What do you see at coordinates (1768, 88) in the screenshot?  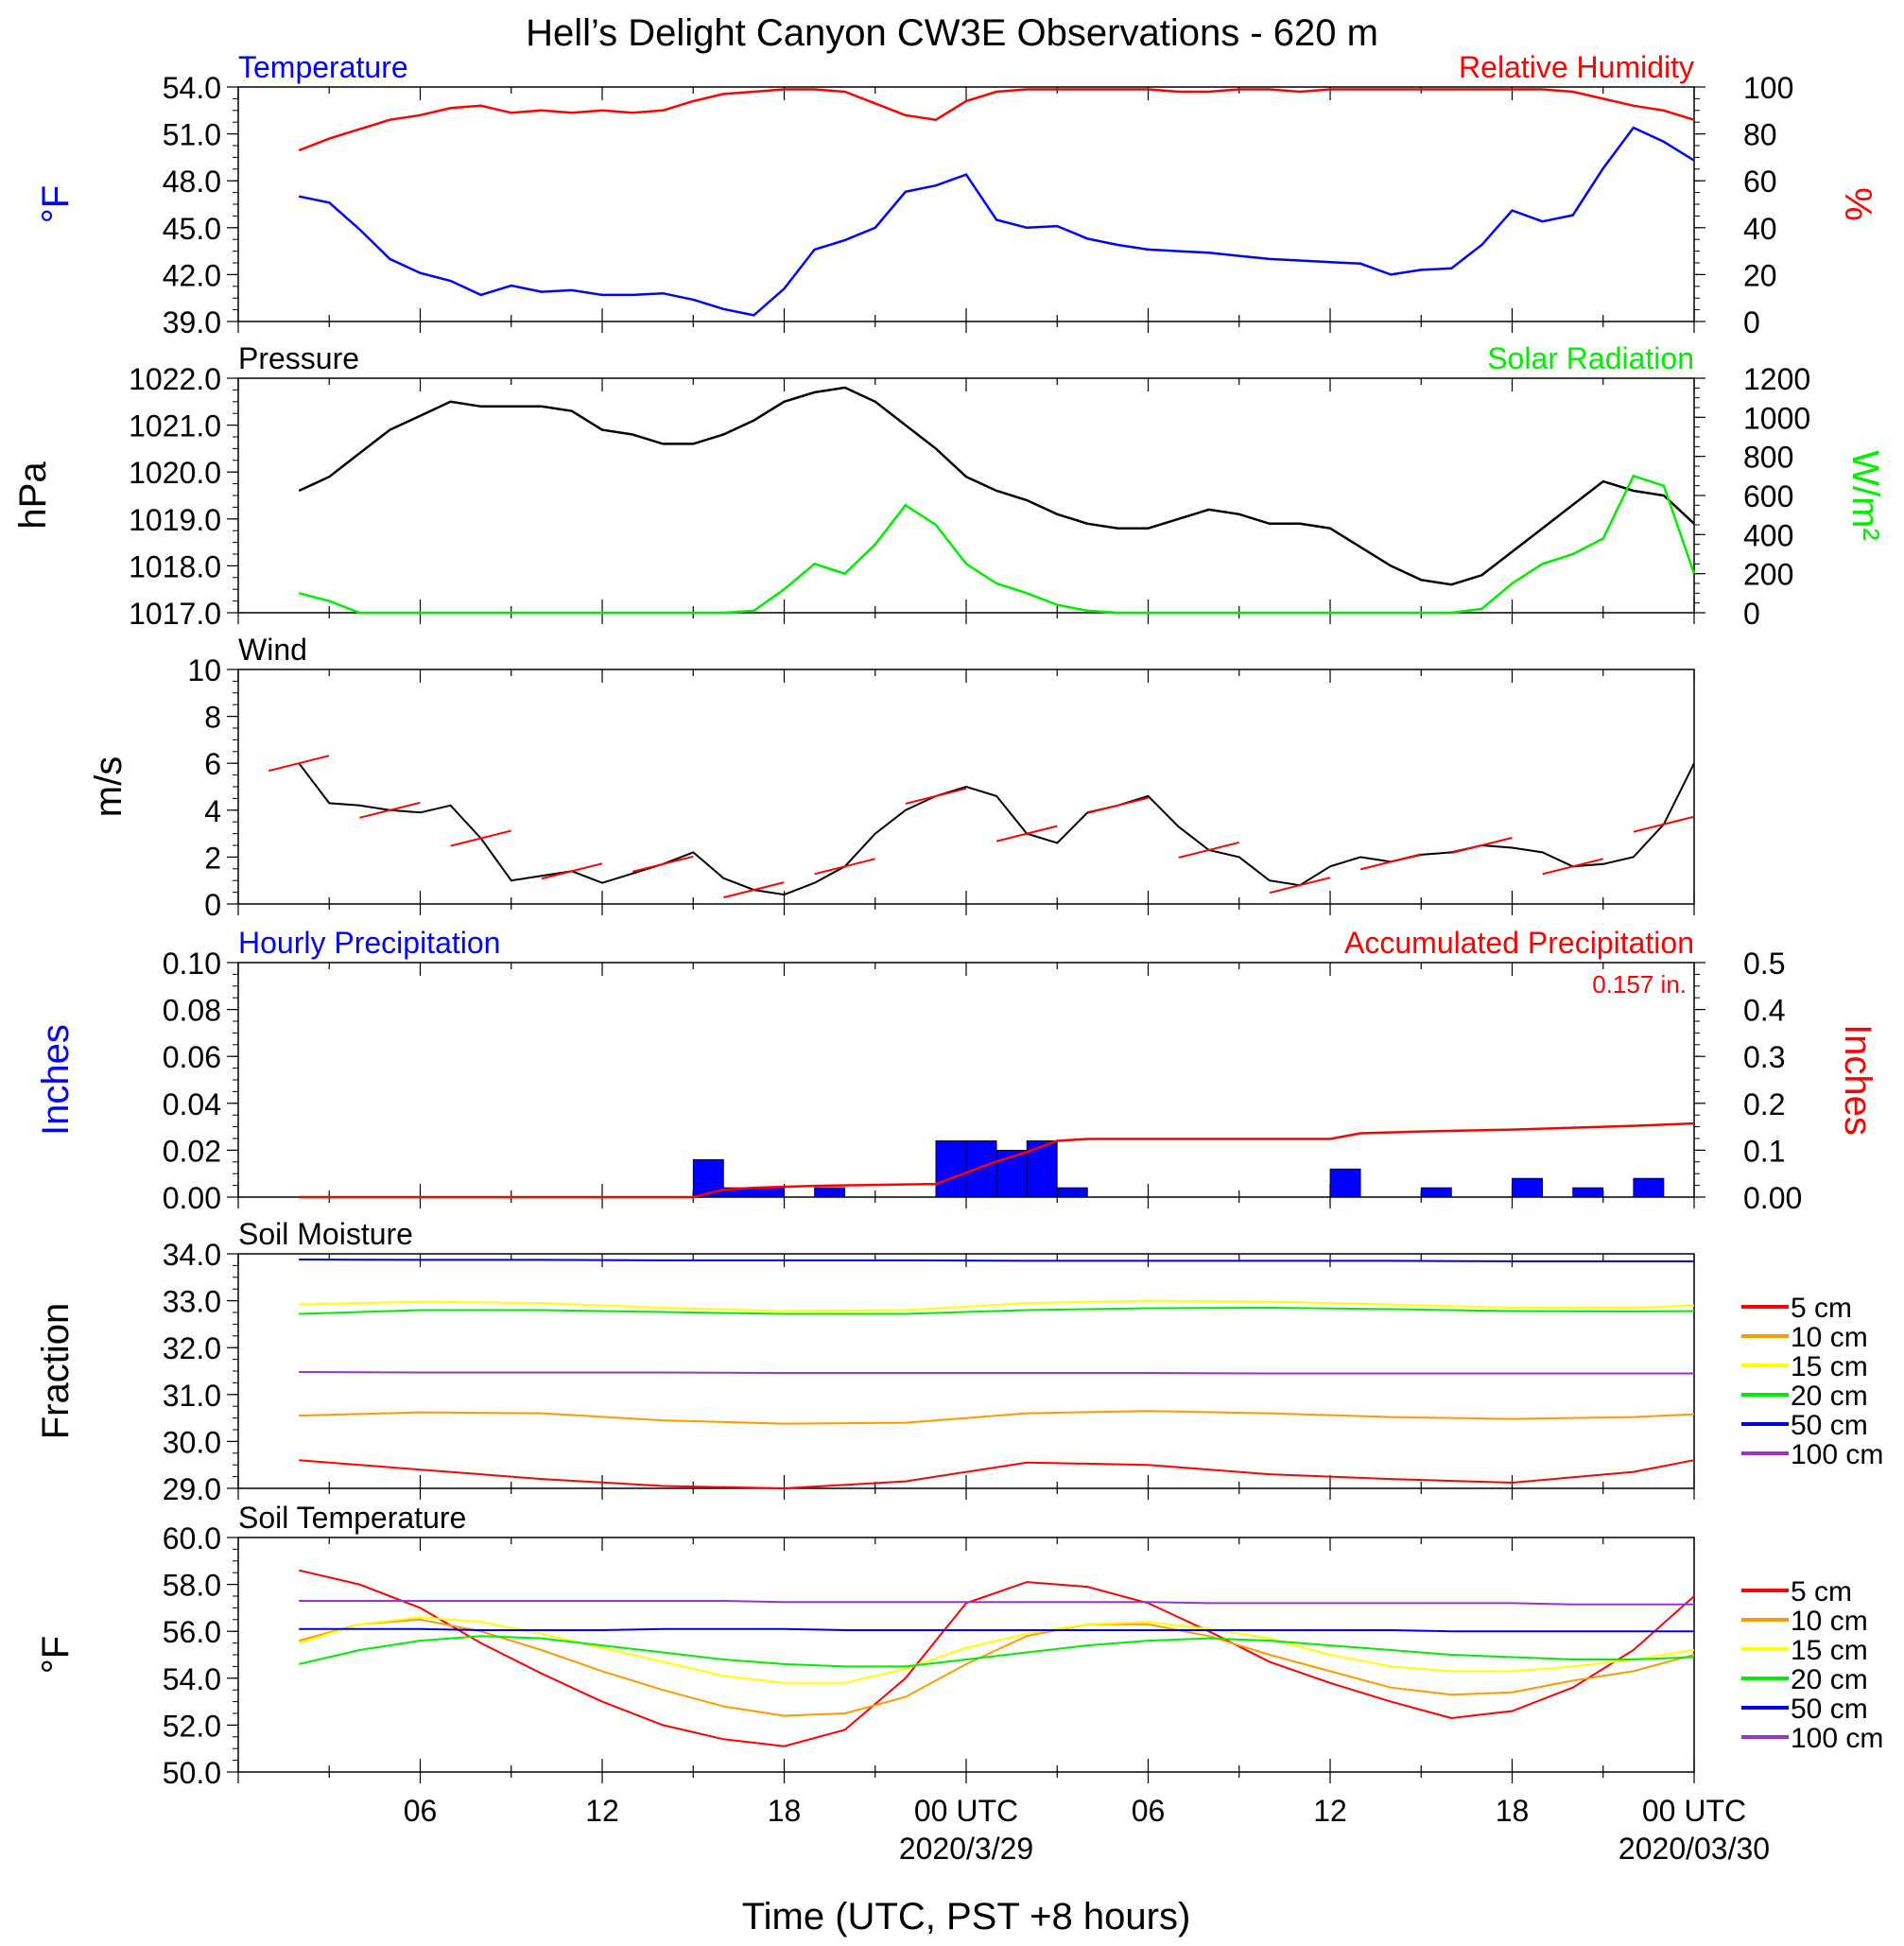 I see `y-tick-label-right: 100` at bounding box center [1768, 88].